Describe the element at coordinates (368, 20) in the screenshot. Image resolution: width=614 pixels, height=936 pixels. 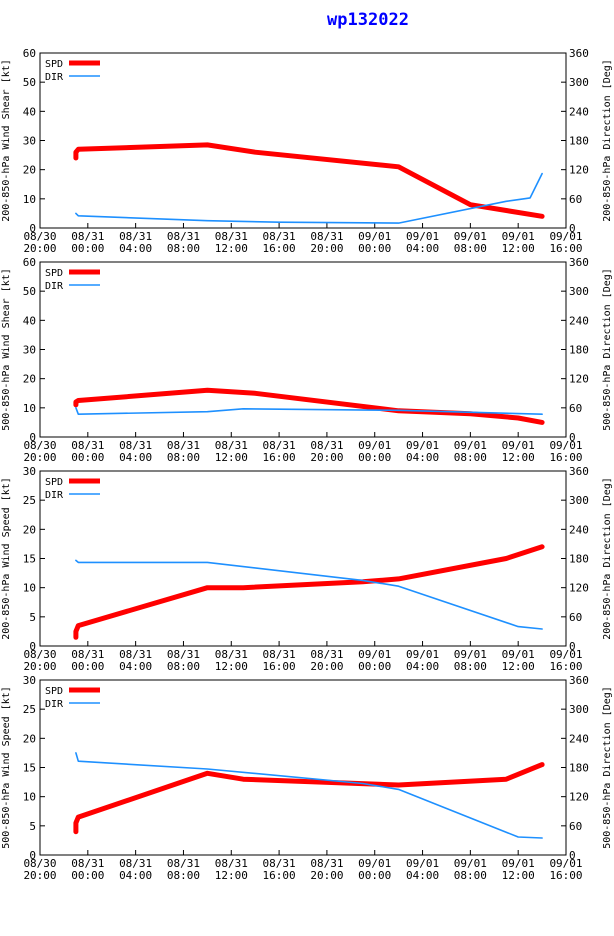
I see `chart-title: wp132022` at that location.